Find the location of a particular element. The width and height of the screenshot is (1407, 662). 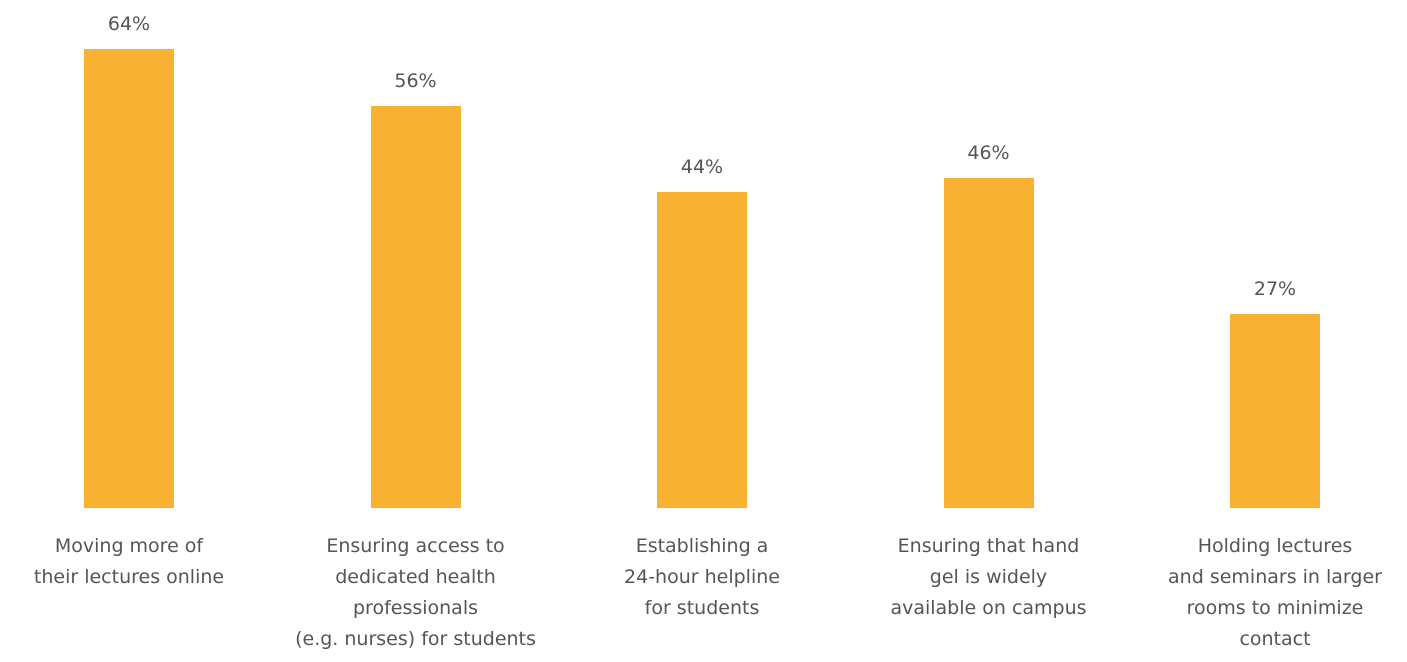

value-label: 44% is located at coordinates (702, 167).